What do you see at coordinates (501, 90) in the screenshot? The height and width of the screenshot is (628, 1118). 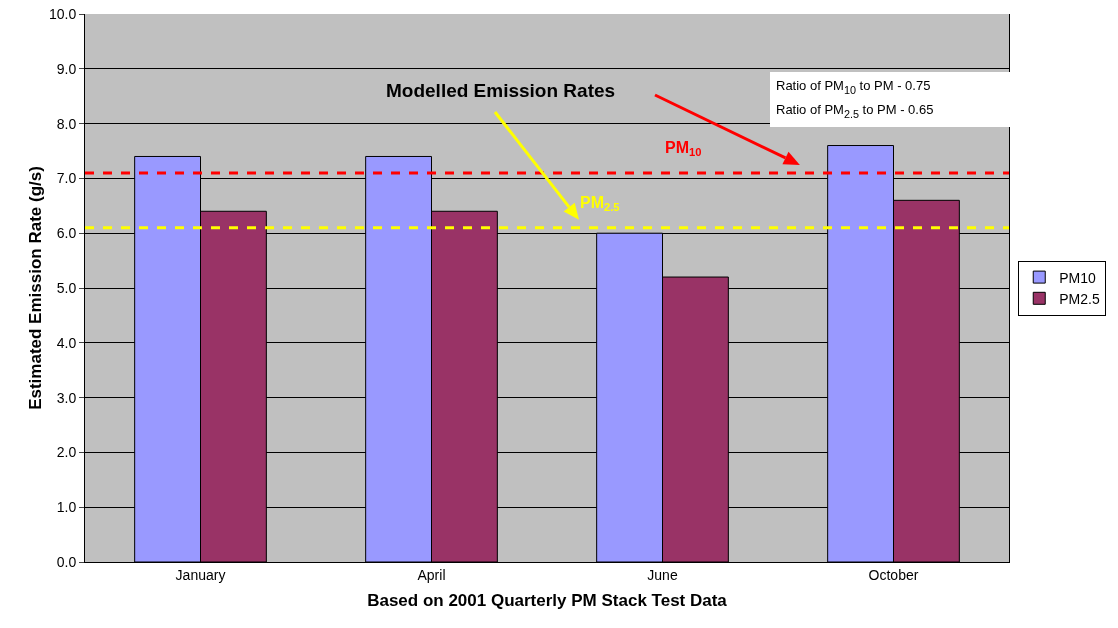 I see `annotation: Modelled Emission Rates` at bounding box center [501, 90].